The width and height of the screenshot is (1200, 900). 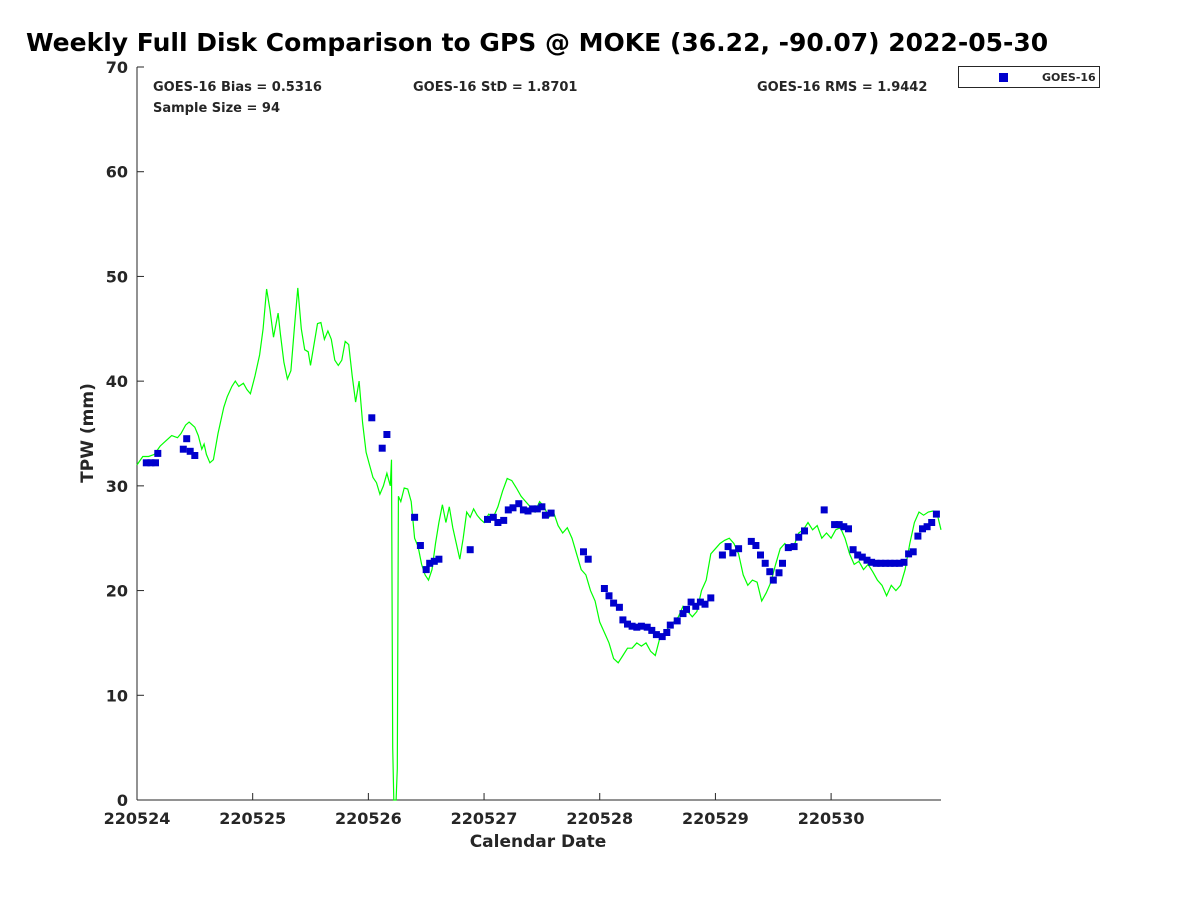 What do you see at coordinates (117, 486) in the screenshot?
I see `y-tick-label: 30` at bounding box center [117, 486].